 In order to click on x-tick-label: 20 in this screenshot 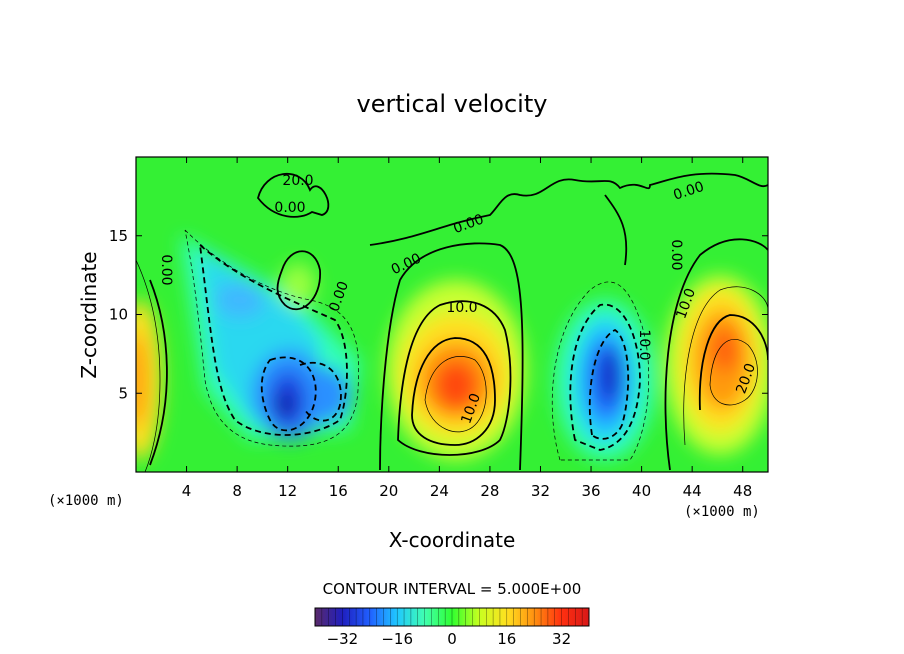, I will do `click(388, 491)`.